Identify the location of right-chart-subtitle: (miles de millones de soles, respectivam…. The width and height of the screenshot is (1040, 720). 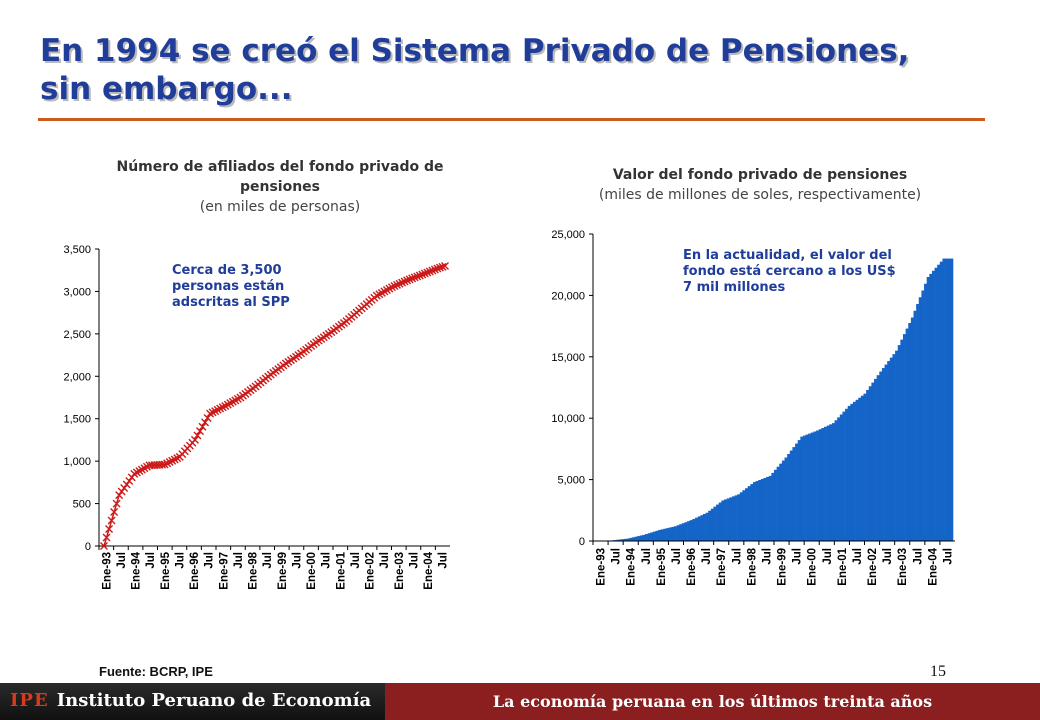
(760, 195).